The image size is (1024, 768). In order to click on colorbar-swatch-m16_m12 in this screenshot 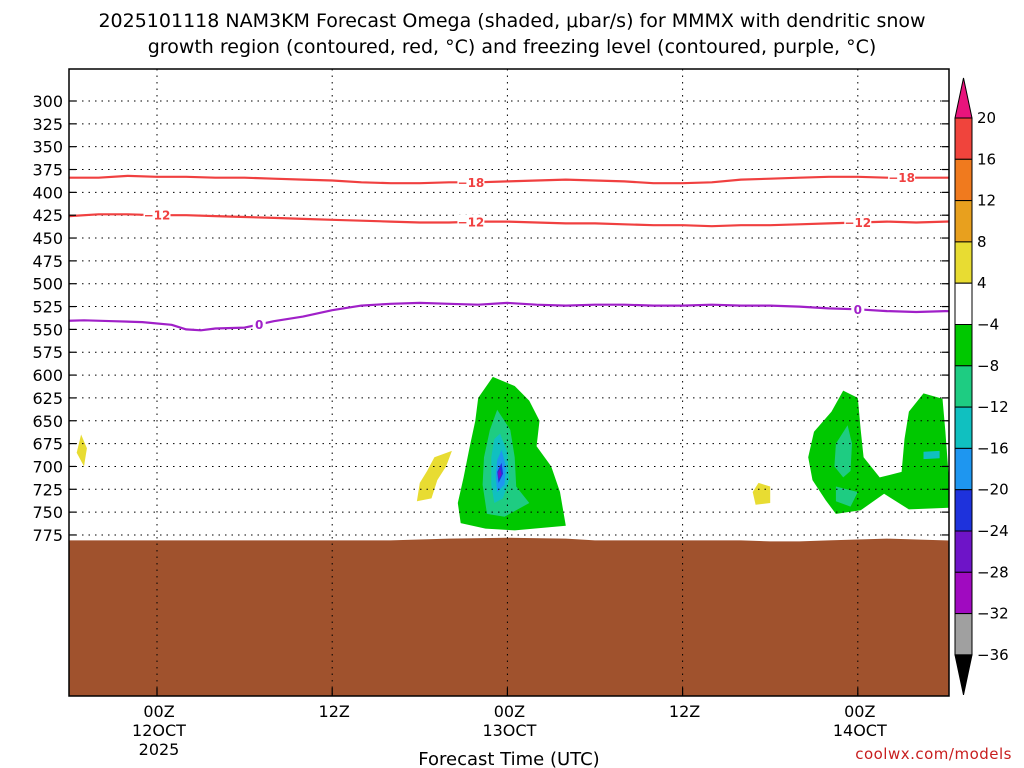, I will do `click(963, 427)`.